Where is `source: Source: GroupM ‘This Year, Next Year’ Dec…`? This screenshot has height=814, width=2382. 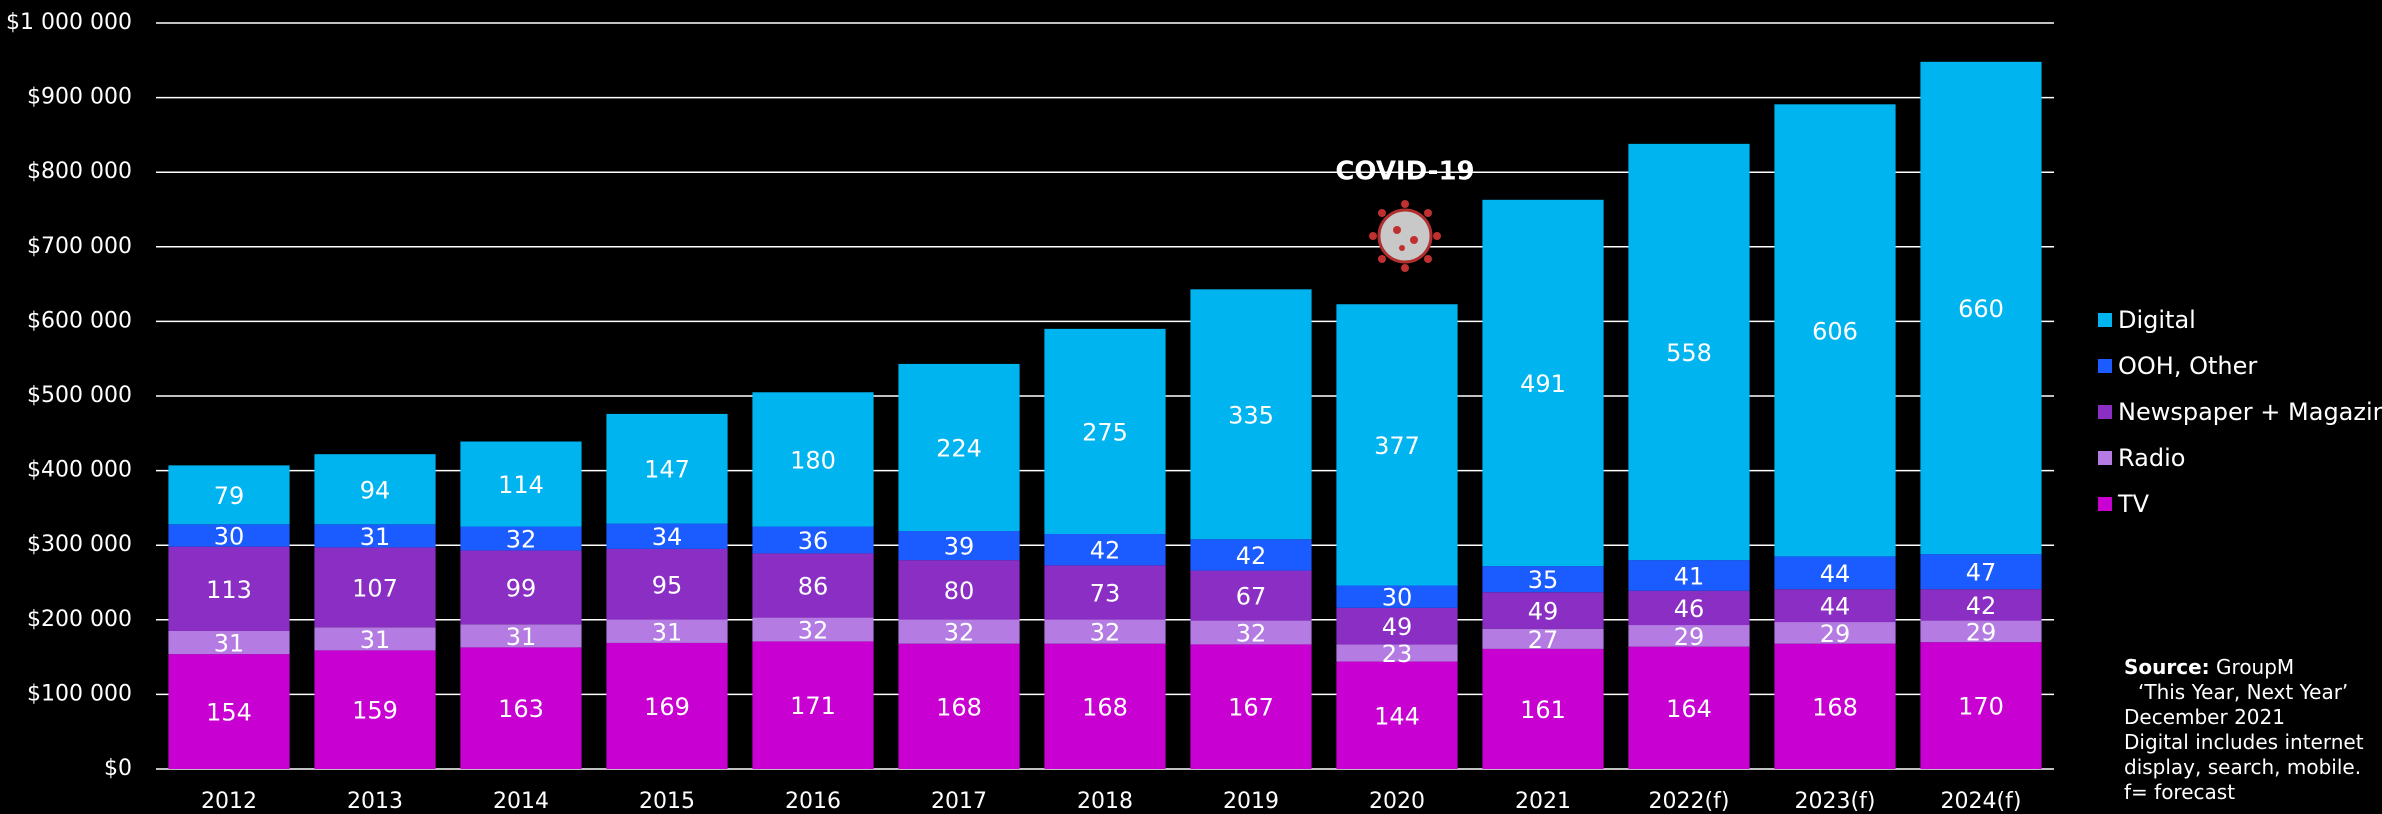 source: Source: GroupM ‘This Year, Next Year’ Dec… is located at coordinates (2249, 730).